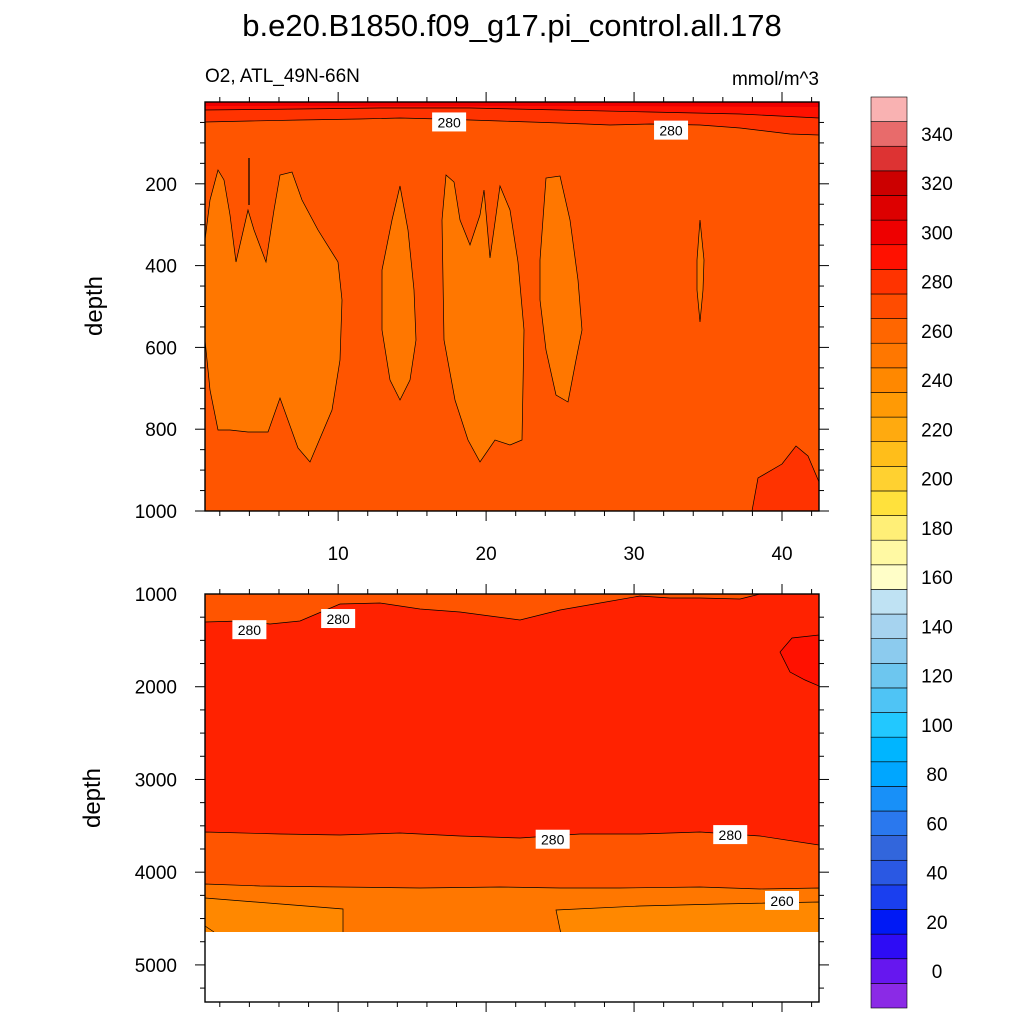 The image size is (1024, 1024). What do you see at coordinates (937, 381) in the screenshot?
I see `colorbar-tick-label: 240` at bounding box center [937, 381].